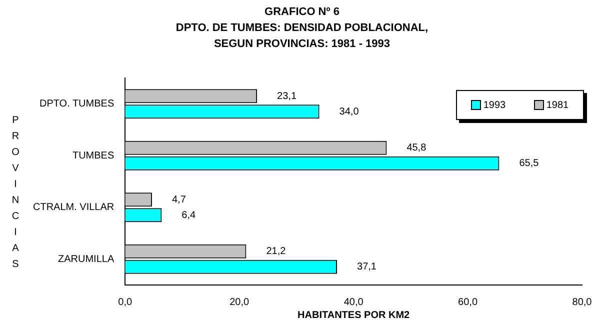  What do you see at coordinates (468, 302) in the screenshot?
I see `x-tick-label: 60,0` at bounding box center [468, 302].